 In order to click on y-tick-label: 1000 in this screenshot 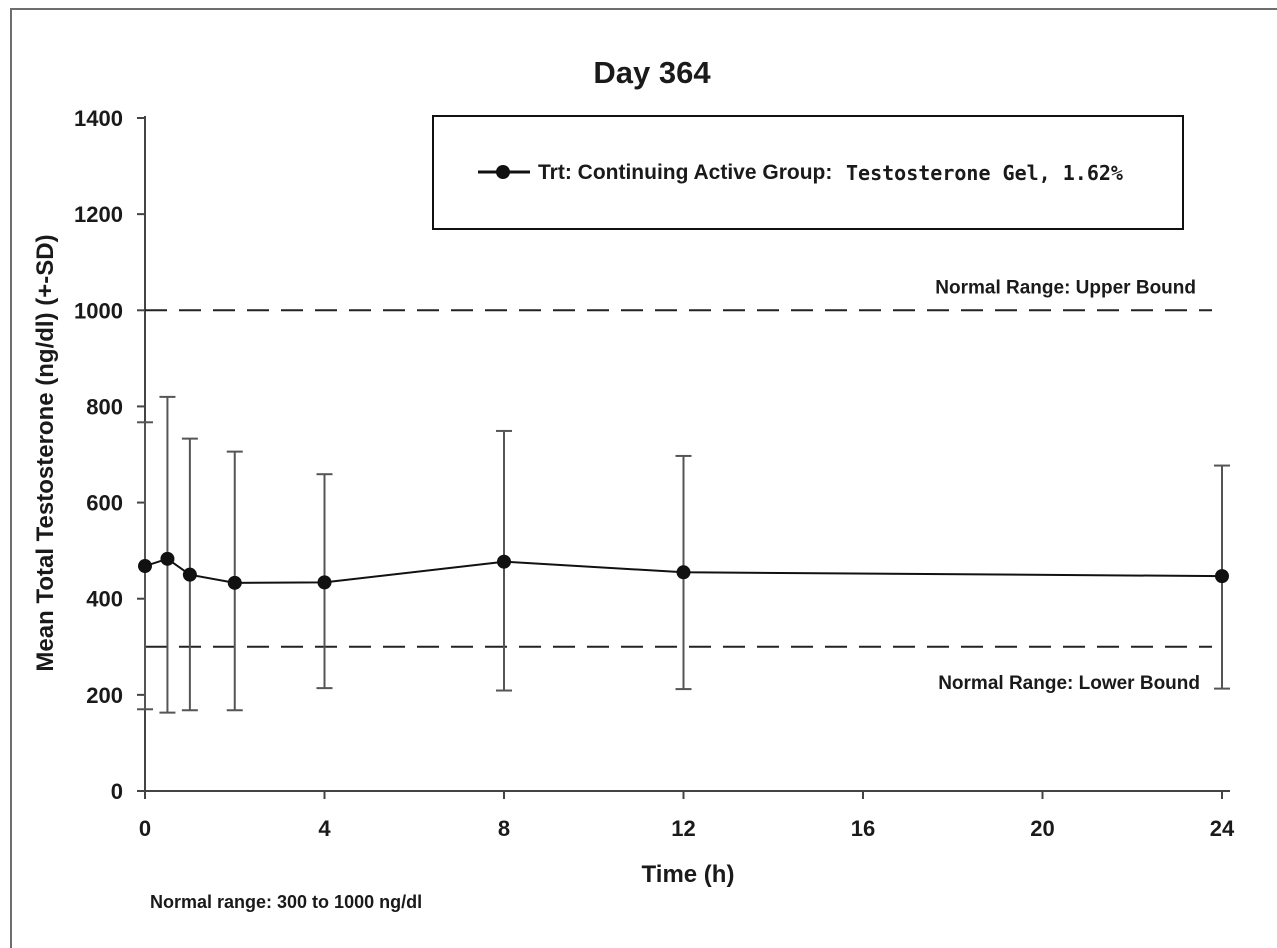, I will do `click(98, 310)`.